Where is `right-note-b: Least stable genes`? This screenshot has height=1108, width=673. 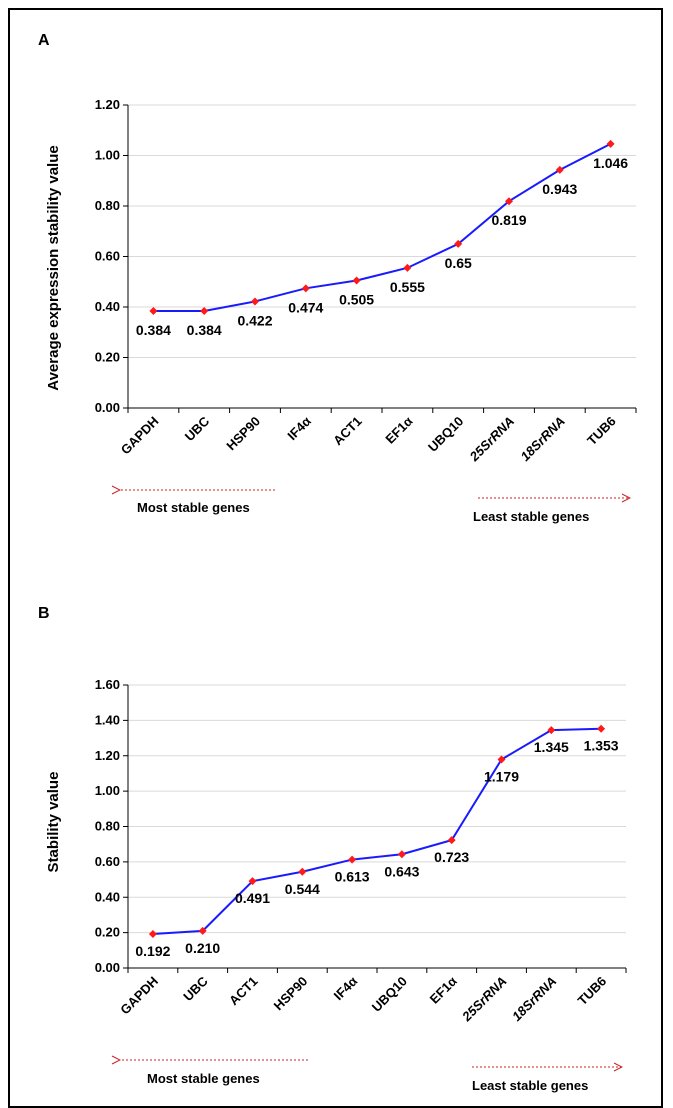 right-note-b: Least stable genes is located at coordinates (530, 1085).